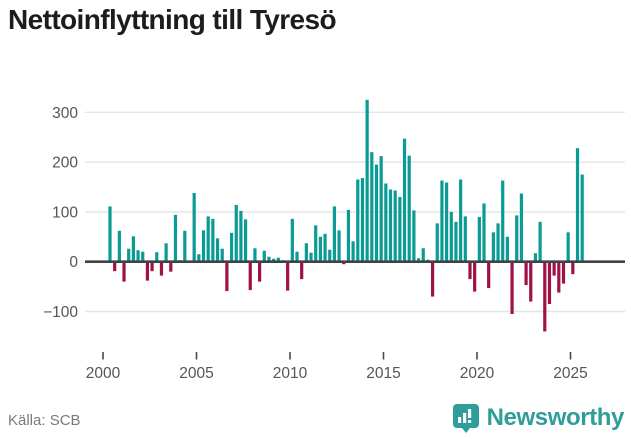 The height and width of the screenshot is (439, 631). Describe the element at coordinates (73, 262) in the screenshot. I see `y-axis-label: 0` at that location.